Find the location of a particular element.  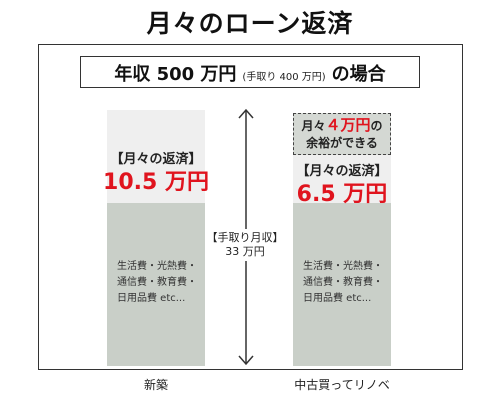

category-left: 新築 is located at coordinates (155, 385).